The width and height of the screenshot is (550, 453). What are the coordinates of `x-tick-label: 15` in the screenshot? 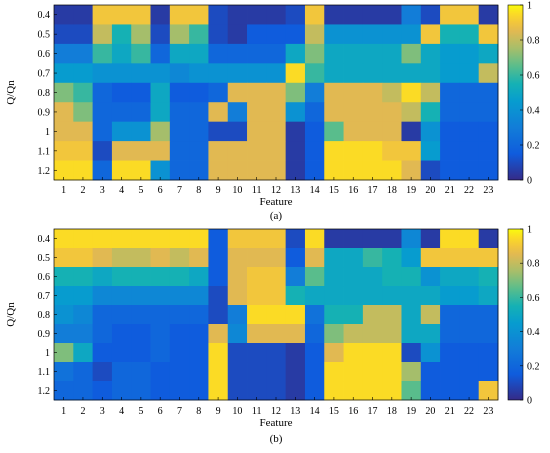 It's located at (334, 411).